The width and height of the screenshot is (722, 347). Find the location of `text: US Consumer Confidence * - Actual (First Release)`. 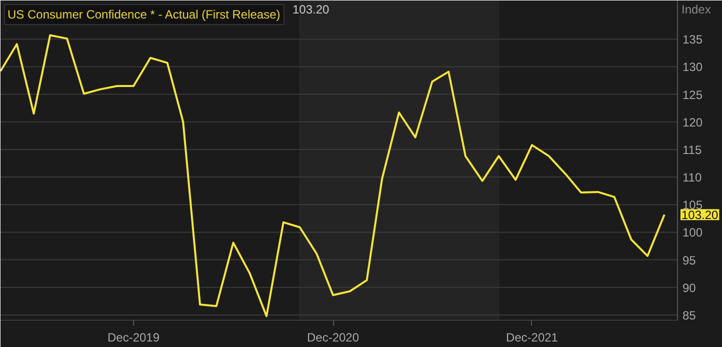

text: US Consumer Confidence * - Actual (First Release) is located at coordinates (144, 15).